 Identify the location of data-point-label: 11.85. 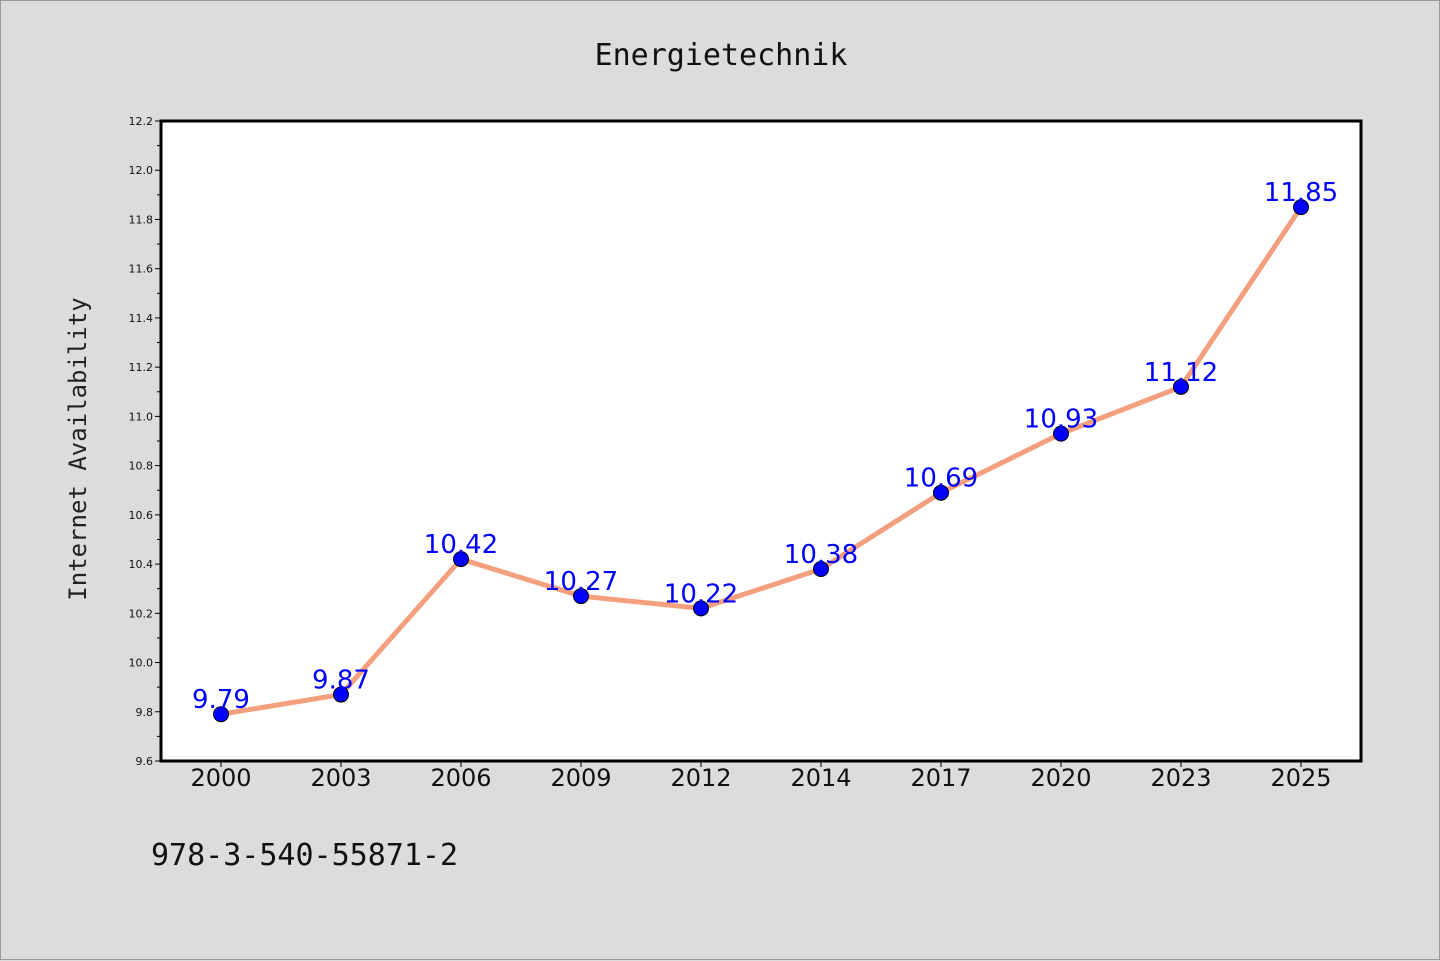
(1301, 193).